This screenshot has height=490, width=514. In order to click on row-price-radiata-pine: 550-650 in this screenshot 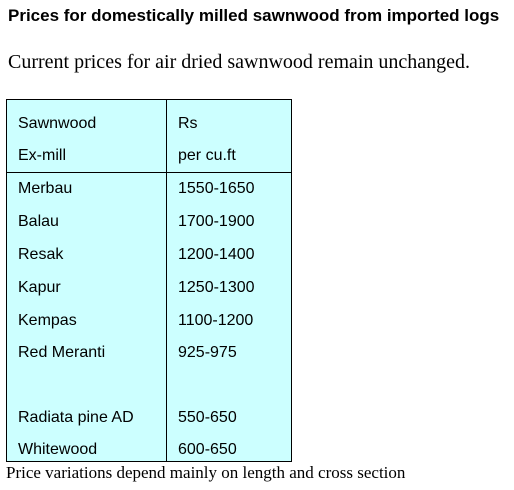, I will do `click(207, 417)`.